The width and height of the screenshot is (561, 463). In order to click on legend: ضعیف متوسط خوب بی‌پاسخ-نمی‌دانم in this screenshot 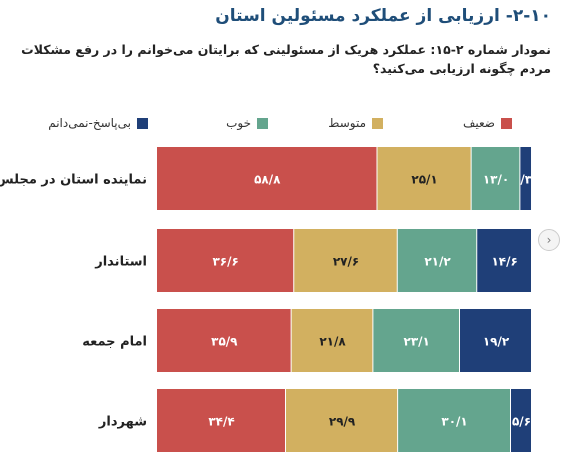, I will do `click(280, 123)`.